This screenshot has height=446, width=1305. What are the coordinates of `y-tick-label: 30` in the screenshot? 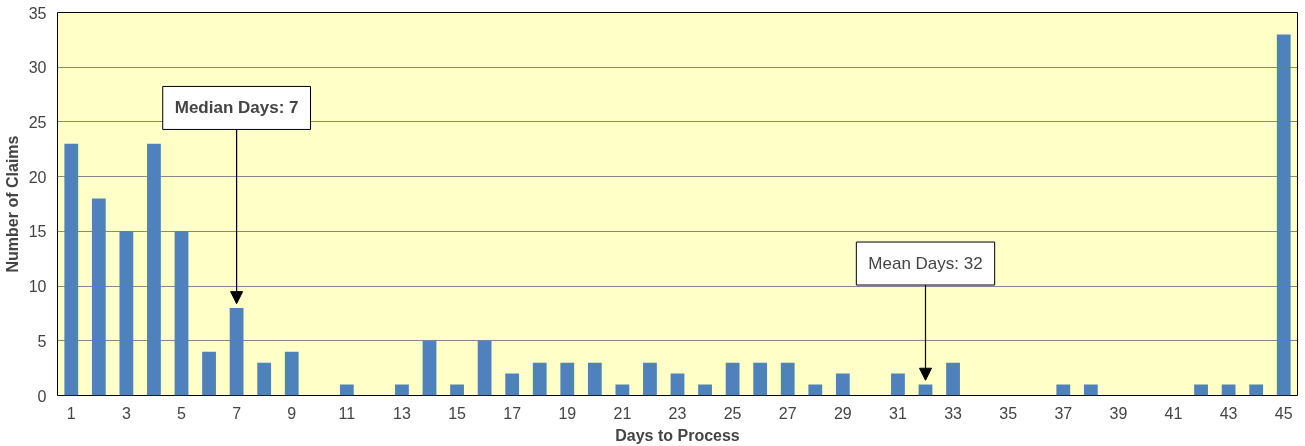 It's located at (37, 68).